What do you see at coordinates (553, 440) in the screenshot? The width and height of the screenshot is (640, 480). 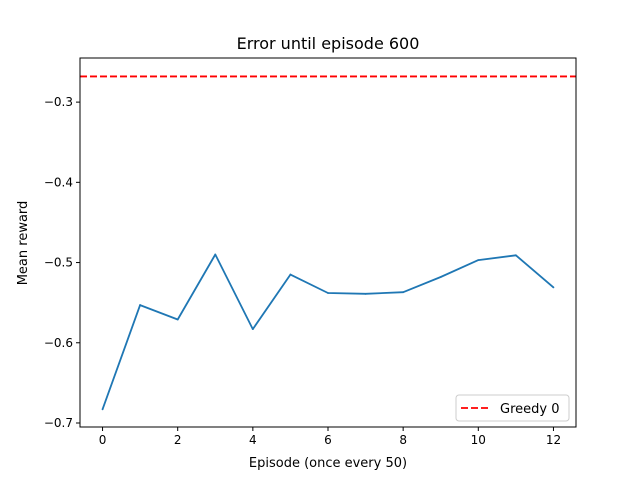 I see `x-tick-label: 12` at bounding box center [553, 440].